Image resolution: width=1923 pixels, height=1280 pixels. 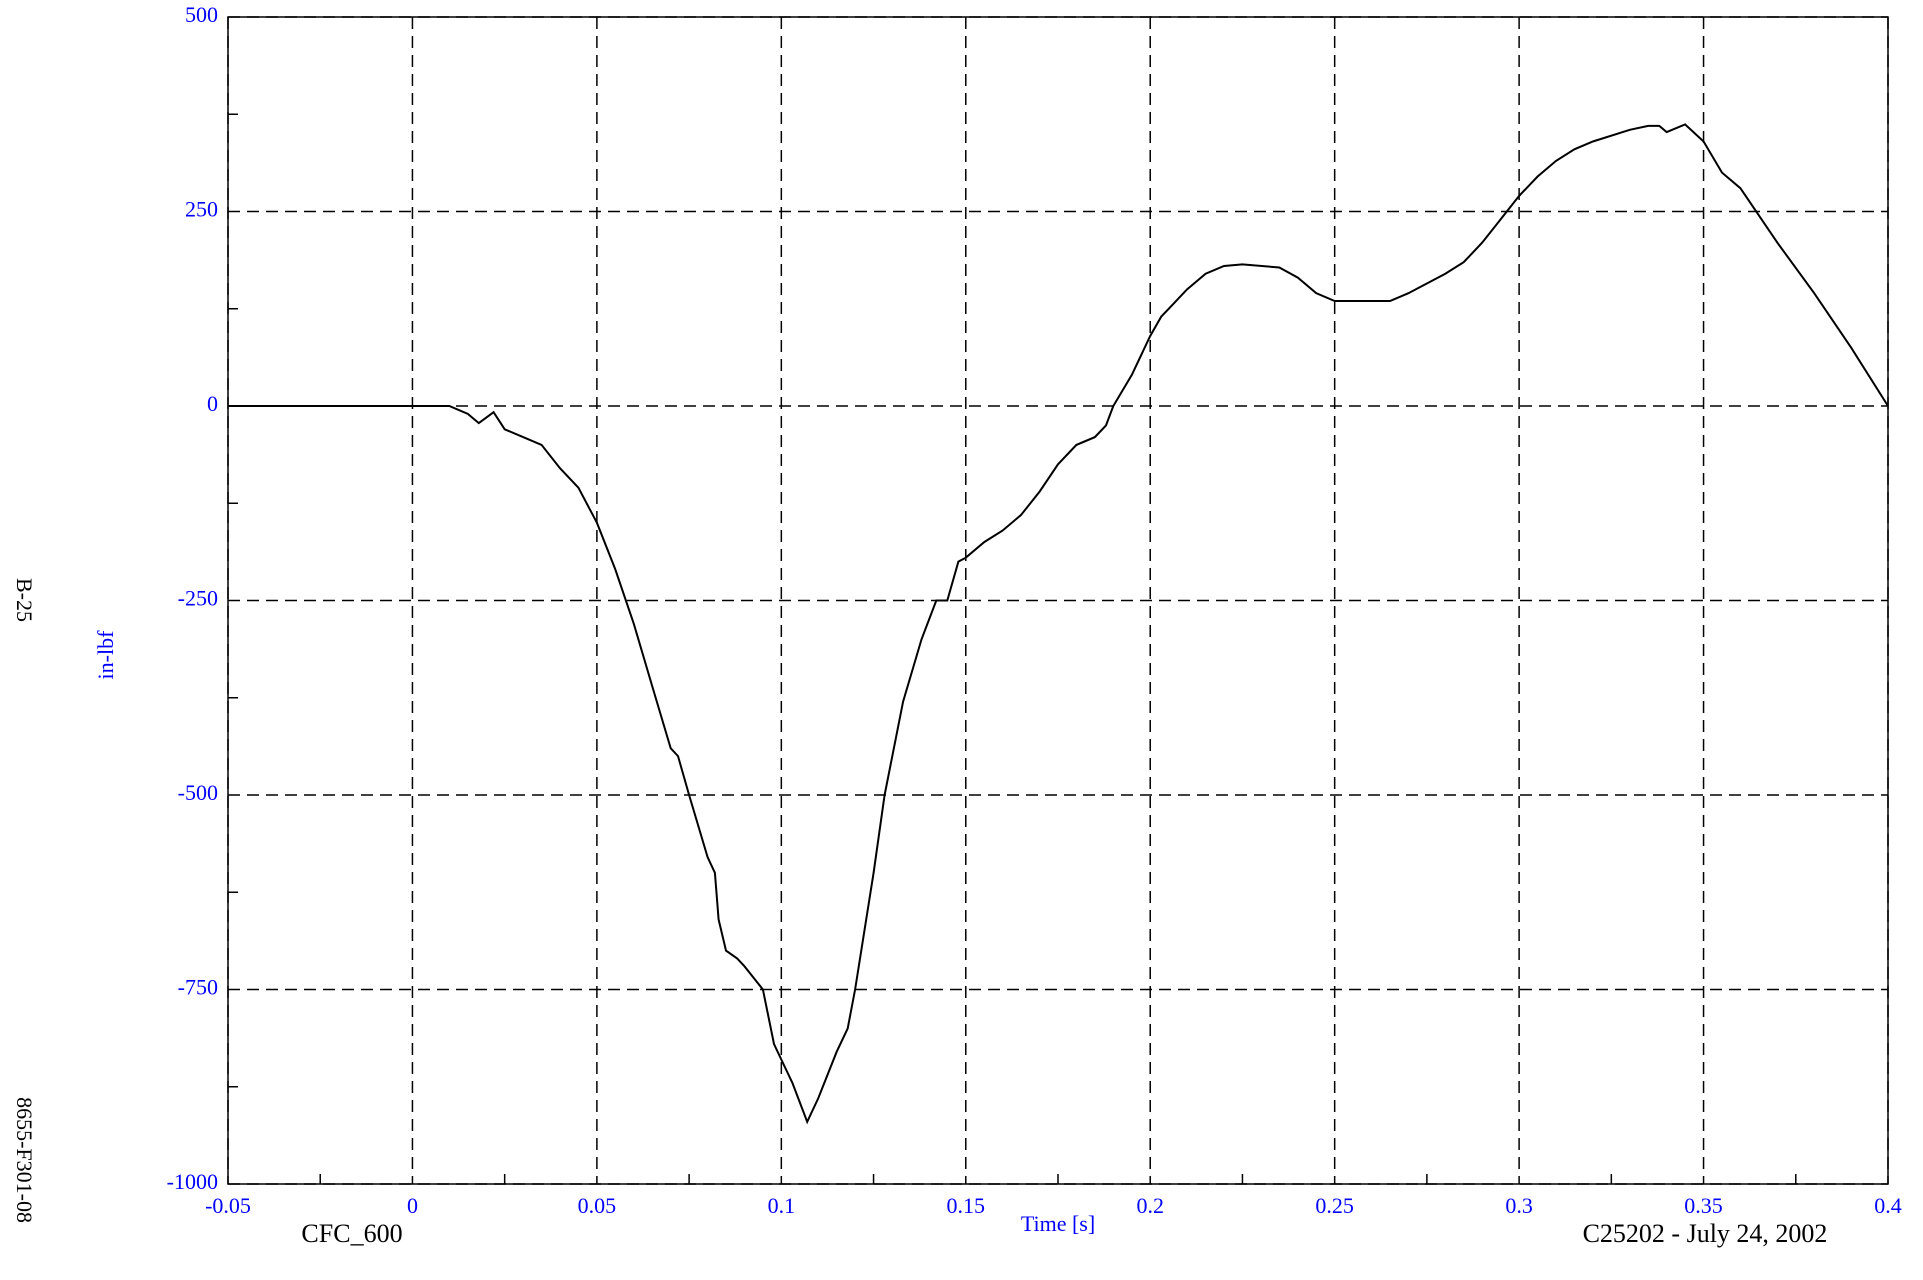 What do you see at coordinates (198, 792) in the screenshot?
I see `y-tick-label: -500` at bounding box center [198, 792].